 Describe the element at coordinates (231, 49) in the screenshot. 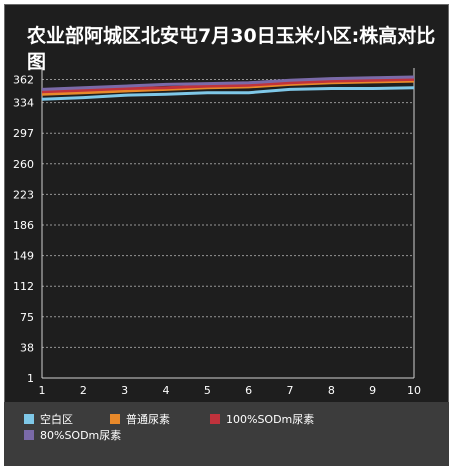

I see `chart-title: 农业部阿城区北安屯7月30日玉米小区:株高对比图` at that location.